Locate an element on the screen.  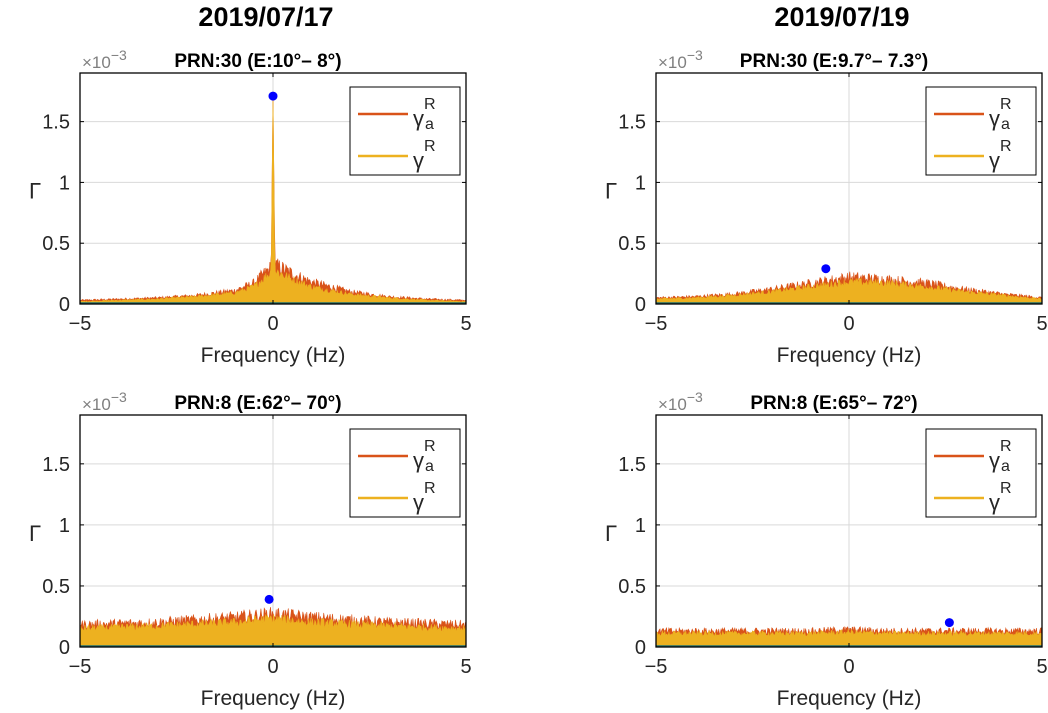
chart-title: PRN:30 (E:9.7°– 7.3°) is located at coordinates (834, 61).